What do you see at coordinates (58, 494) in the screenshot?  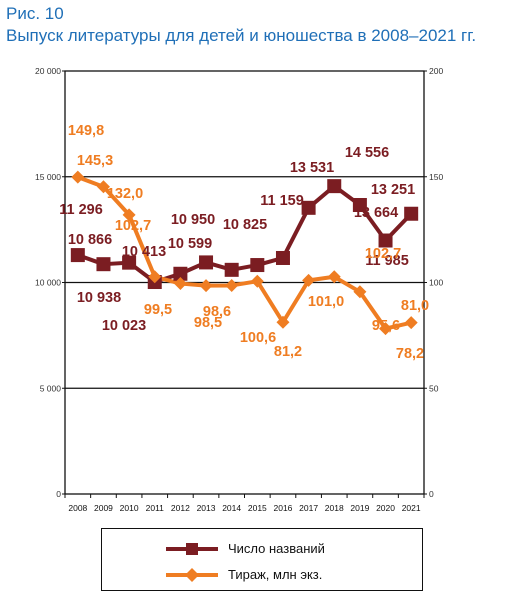 I see `y-left-tick-label: 0` at bounding box center [58, 494].